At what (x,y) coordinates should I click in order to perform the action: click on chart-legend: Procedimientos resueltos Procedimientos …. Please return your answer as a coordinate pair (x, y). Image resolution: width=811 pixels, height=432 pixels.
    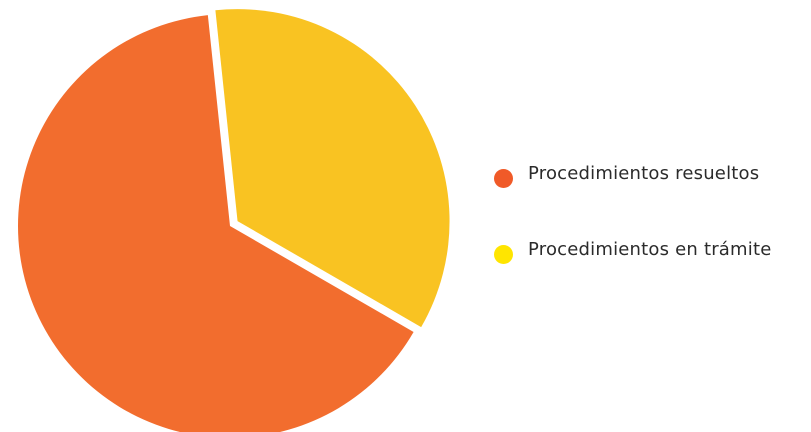
    Looking at the image, I should click on (633, 234).